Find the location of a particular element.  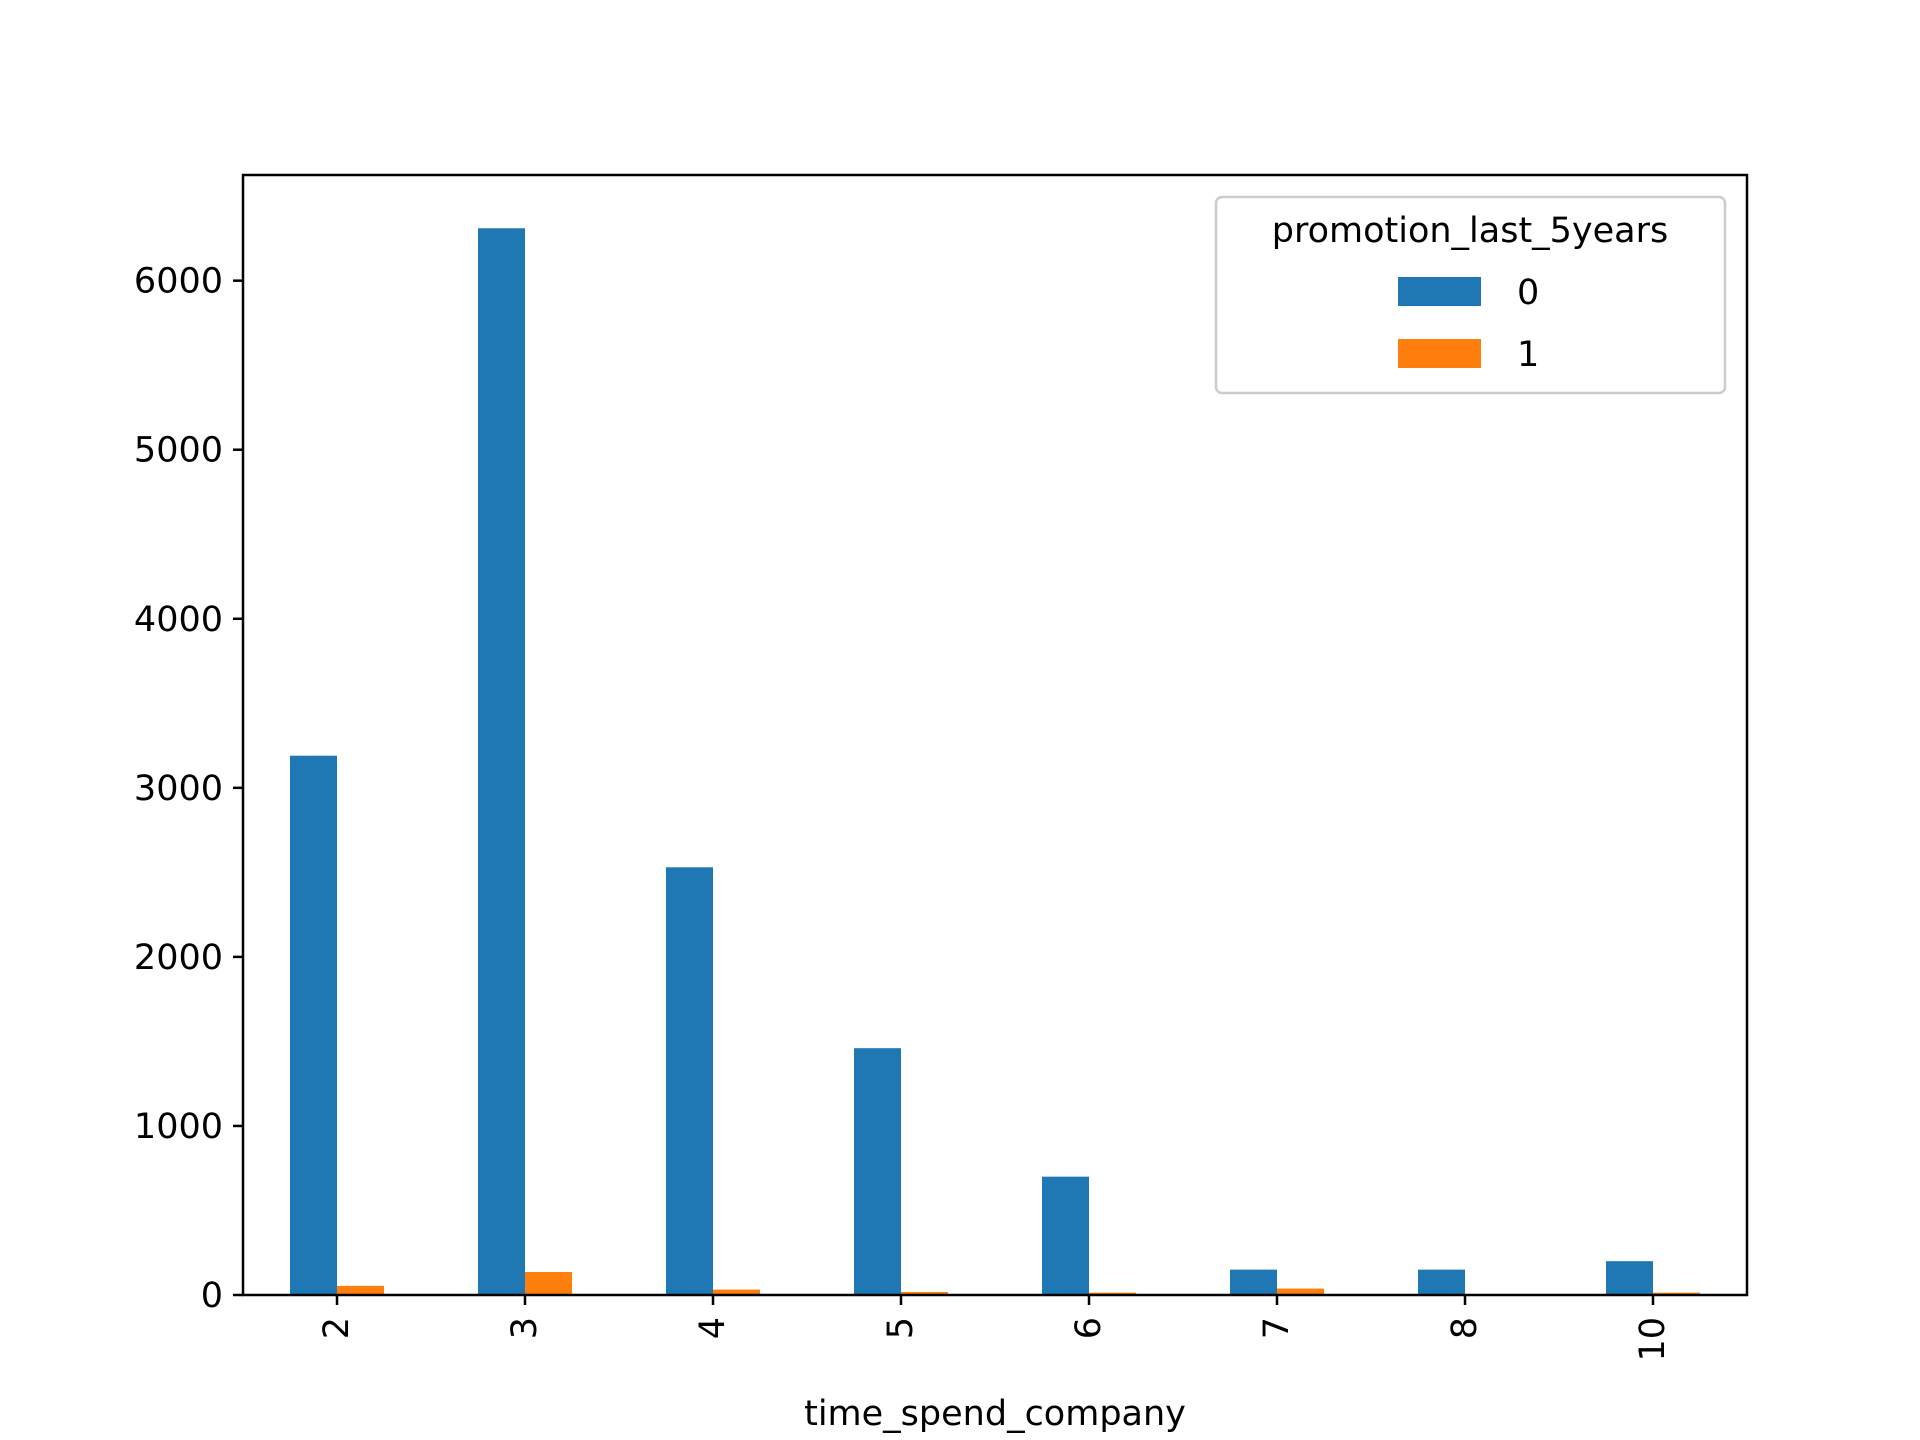

y-tick-label: 4000 is located at coordinates (178, 620).